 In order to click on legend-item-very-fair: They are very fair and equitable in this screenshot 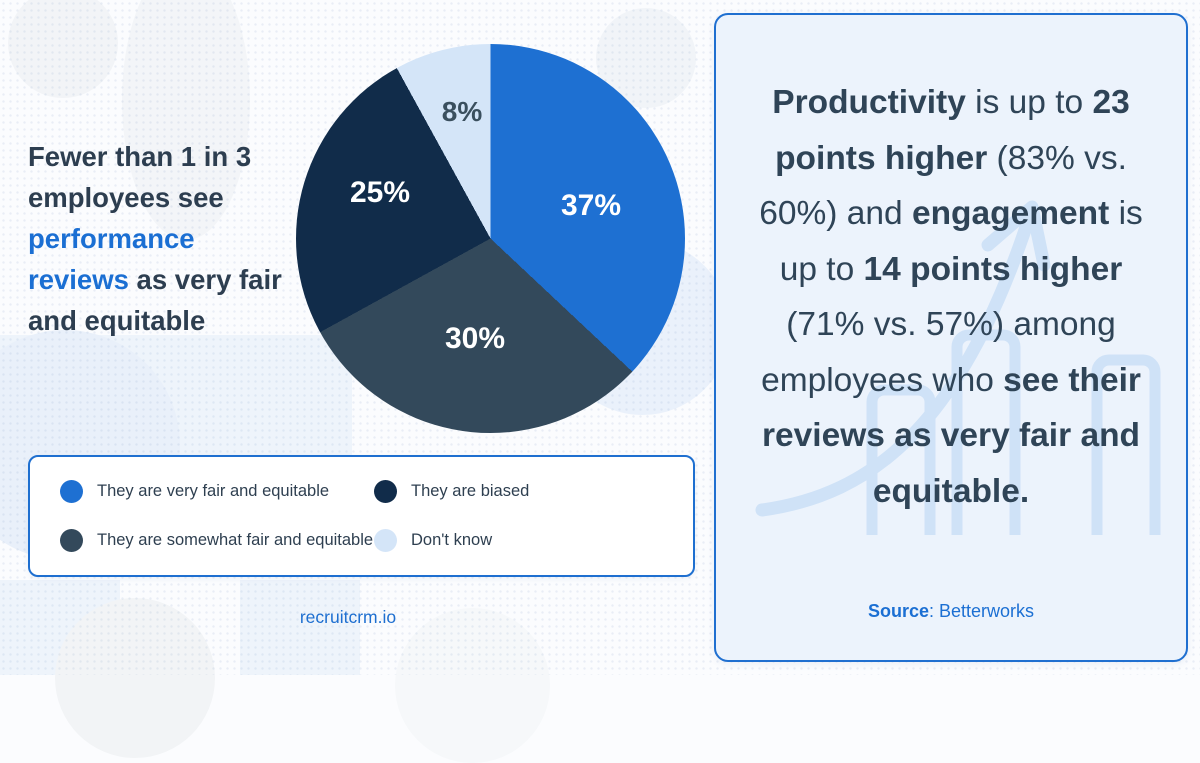, I will do `click(217, 491)`.